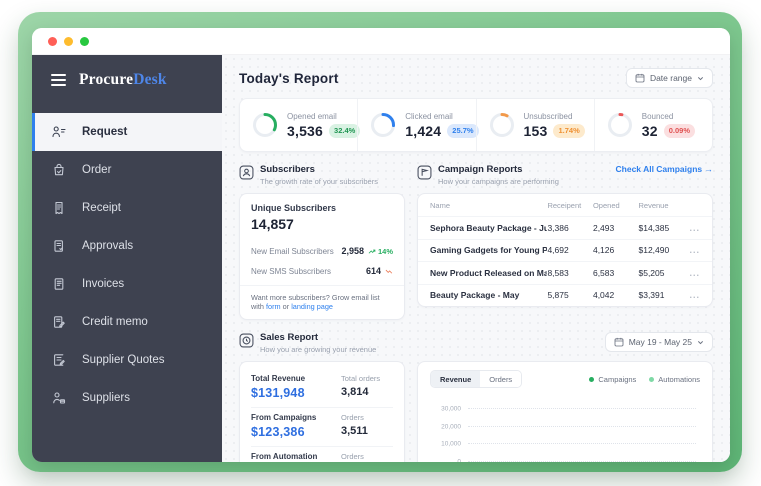 The height and width of the screenshot is (486, 761). I want to click on traffic-light-minimize, so click(68, 41).